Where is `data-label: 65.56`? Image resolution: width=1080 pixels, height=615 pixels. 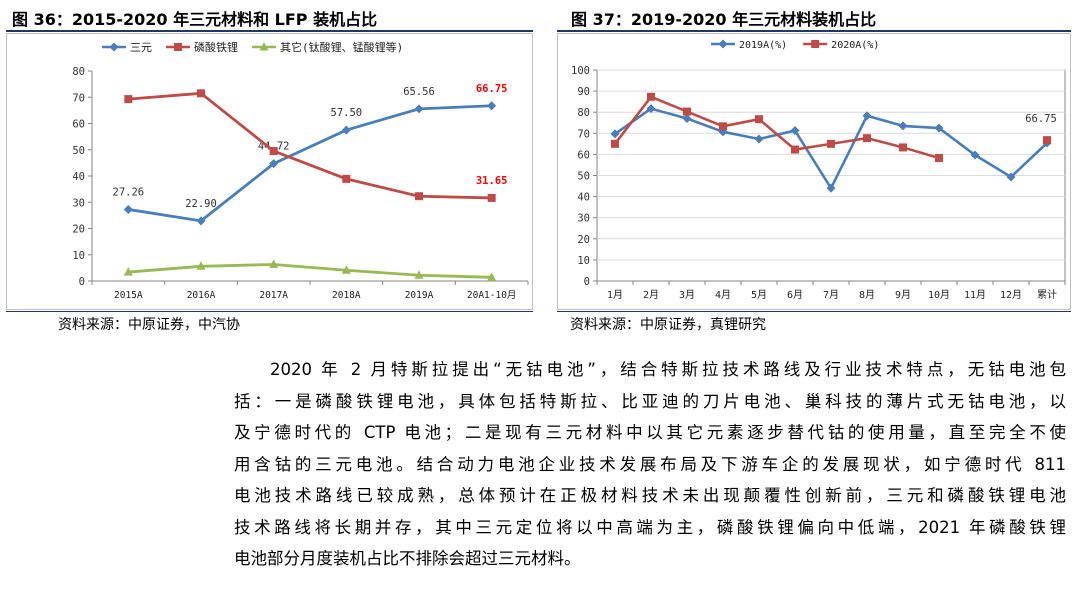 data-label: 65.56 is located at coordinates (419, 92).